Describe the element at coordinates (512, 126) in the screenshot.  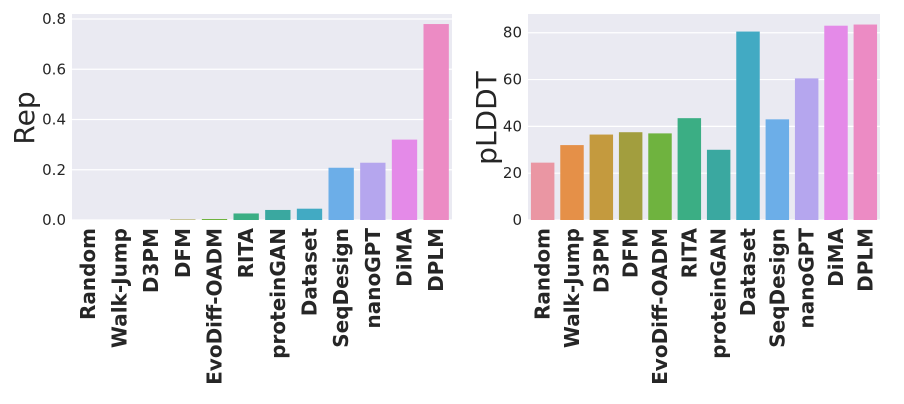
I see `y-tick-label: 40` at that location.